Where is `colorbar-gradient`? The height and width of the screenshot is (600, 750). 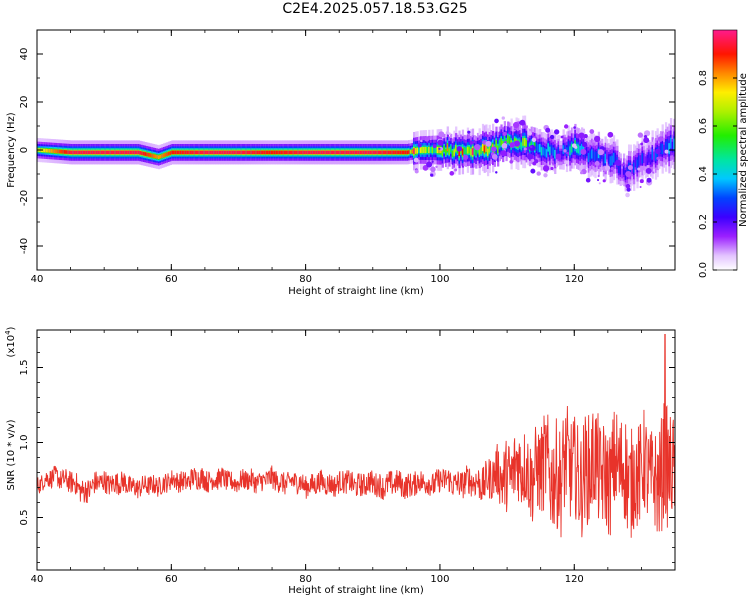 colorbar-gradient is located at coordinates (725, 150).